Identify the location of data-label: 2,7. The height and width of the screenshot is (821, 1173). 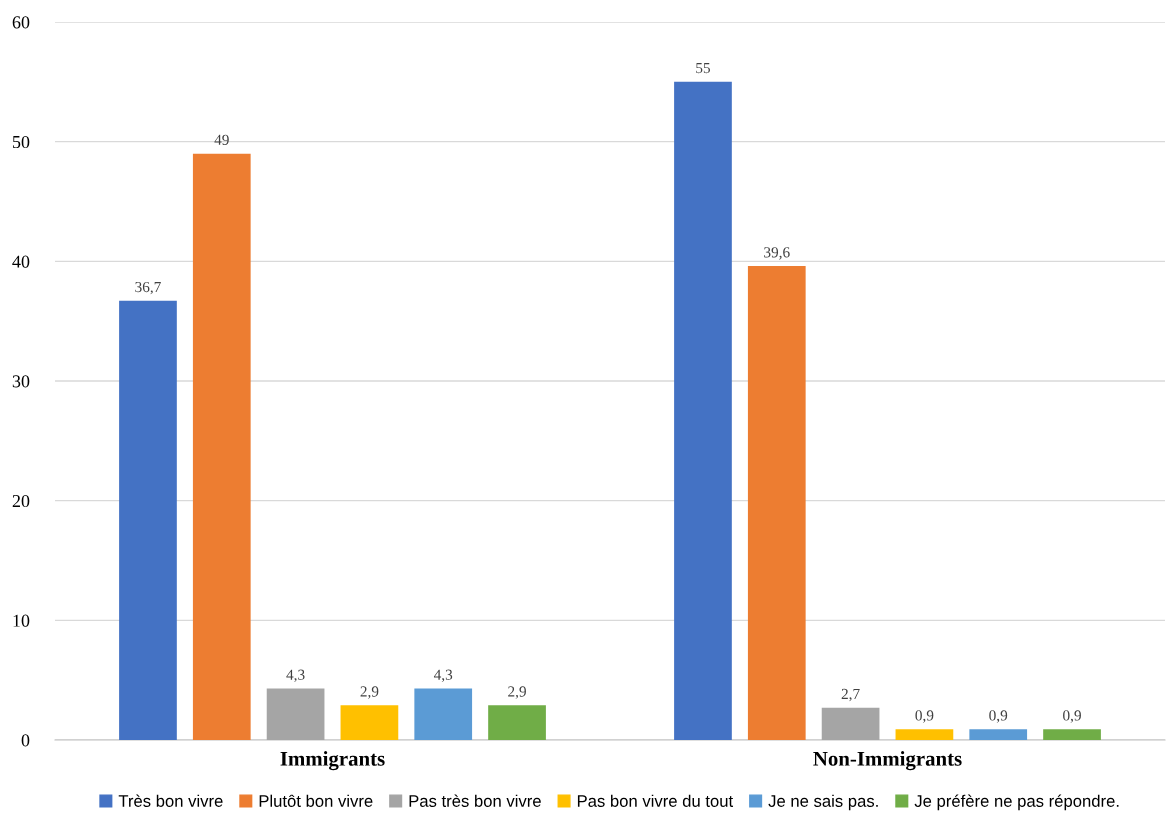
(850, 695).